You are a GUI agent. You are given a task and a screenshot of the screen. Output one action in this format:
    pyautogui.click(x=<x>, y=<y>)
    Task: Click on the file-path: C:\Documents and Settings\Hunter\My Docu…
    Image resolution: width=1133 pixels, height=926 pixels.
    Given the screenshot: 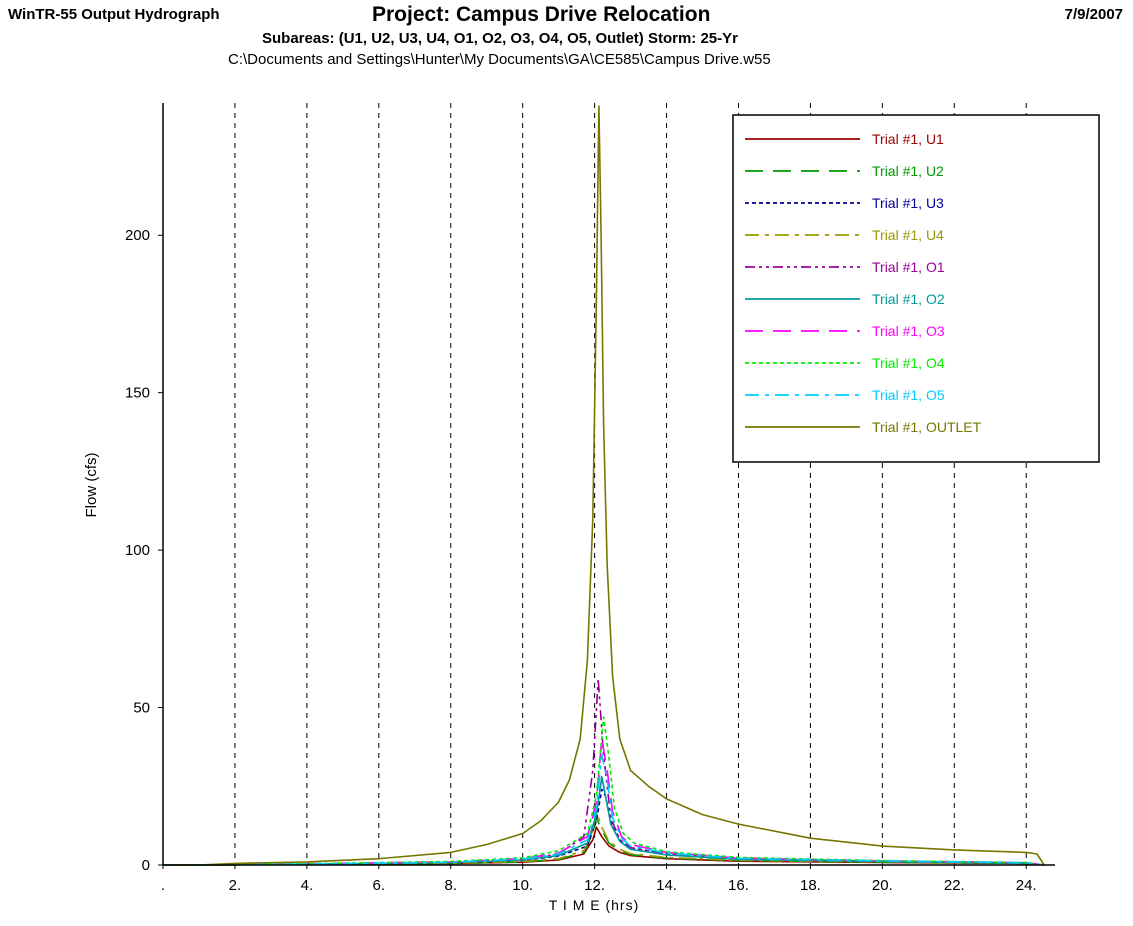 What is the action you would take?
    pyautogui.click(x=499, y=59)
    